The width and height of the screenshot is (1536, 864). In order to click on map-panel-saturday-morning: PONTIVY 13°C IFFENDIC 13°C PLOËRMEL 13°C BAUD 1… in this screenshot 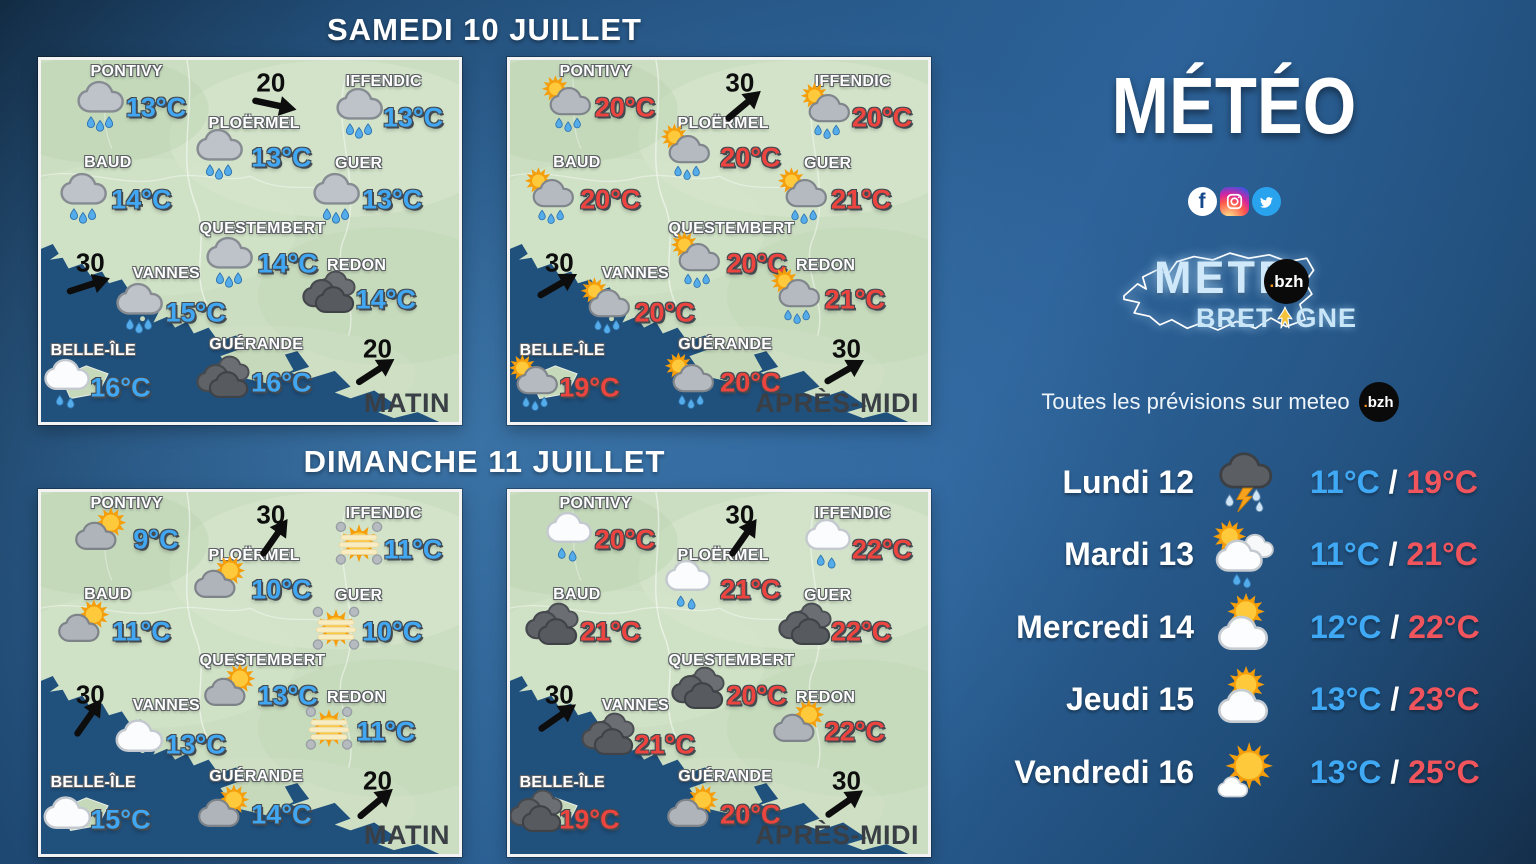, I will do `click(250, 241)`.